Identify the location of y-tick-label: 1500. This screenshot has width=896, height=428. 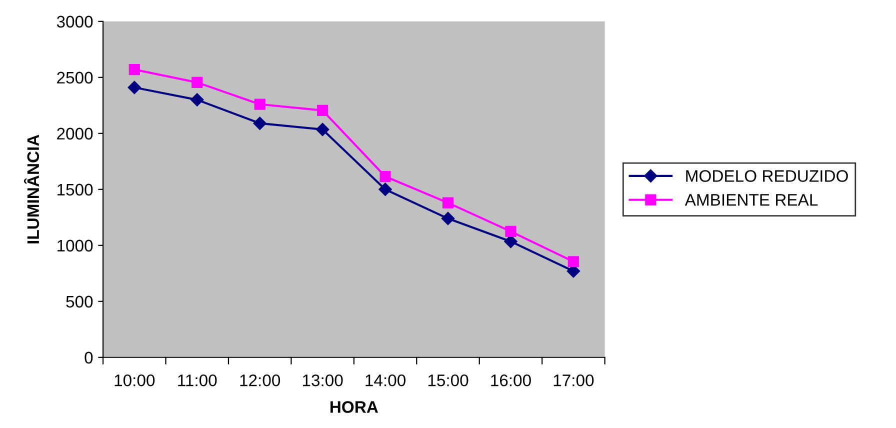
(75, 190).